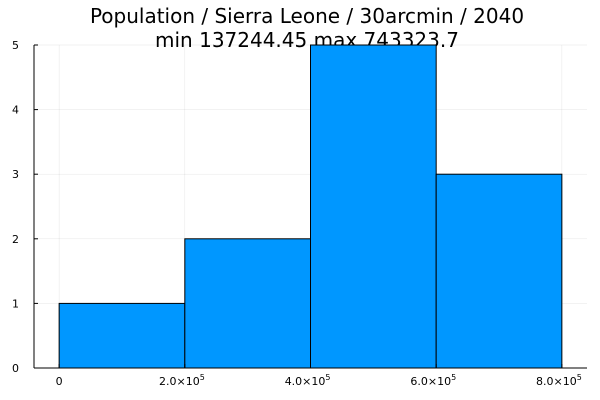  What do you see at coordinates (308, 380) in the screenshot?
I see `x-tick-label: 4.0×10⁵` at bounding box center [308, 380].